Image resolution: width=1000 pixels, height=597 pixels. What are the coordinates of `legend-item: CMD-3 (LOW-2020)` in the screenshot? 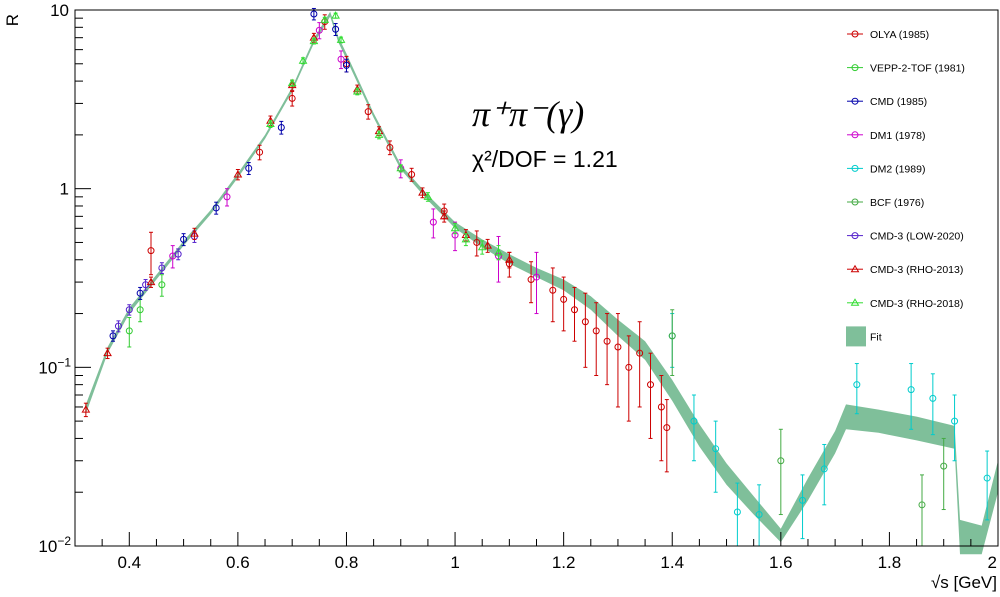 It's located at (905, 237).